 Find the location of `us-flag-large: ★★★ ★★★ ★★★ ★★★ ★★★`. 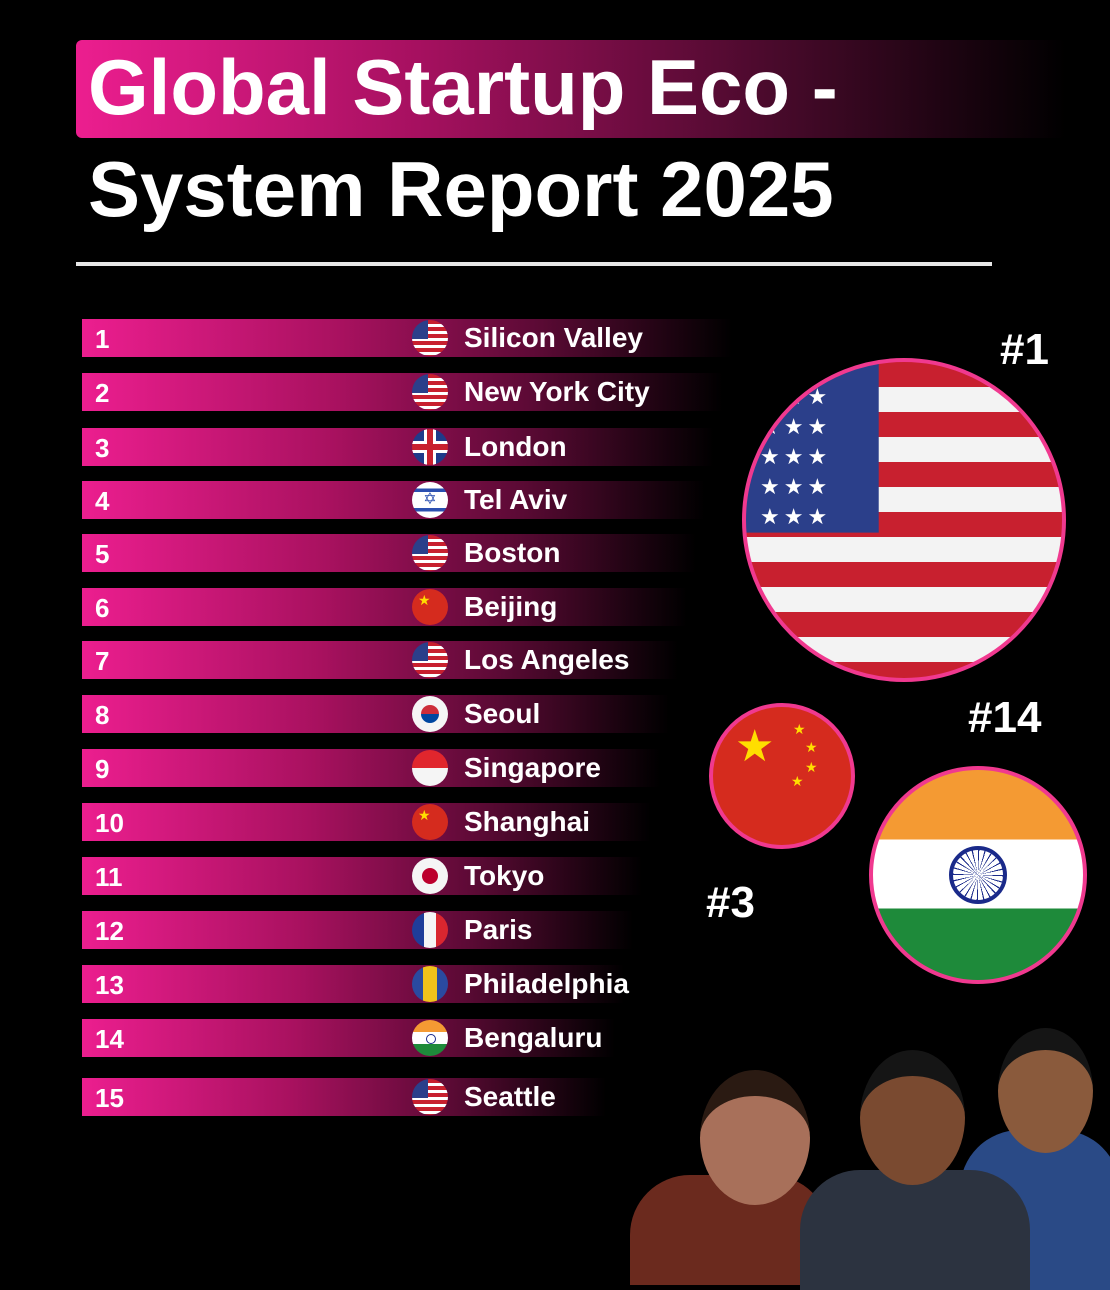

us-flag-large: ★★★ ★★★ ★★★ ★★★ ★★★ is located at coordinates (904, 520).